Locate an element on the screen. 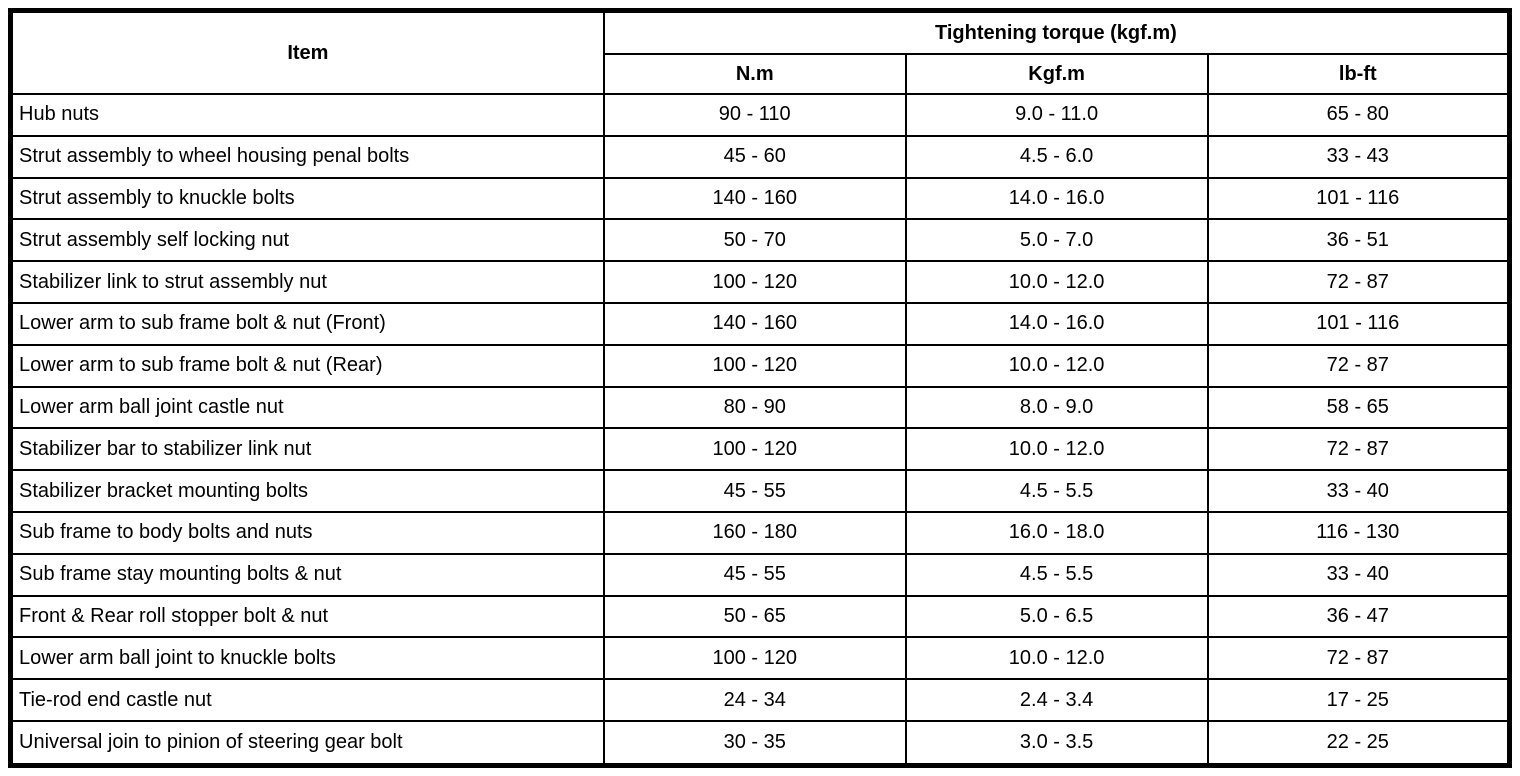 This screenshot has width=1520, height=776. lbft-cell: 33 - 43 is located at coordinates (1358, 156).